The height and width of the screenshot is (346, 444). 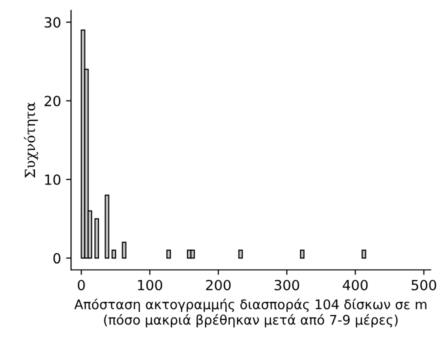 I want to click on y-tick-label: 10, so click(x=52, y=179).